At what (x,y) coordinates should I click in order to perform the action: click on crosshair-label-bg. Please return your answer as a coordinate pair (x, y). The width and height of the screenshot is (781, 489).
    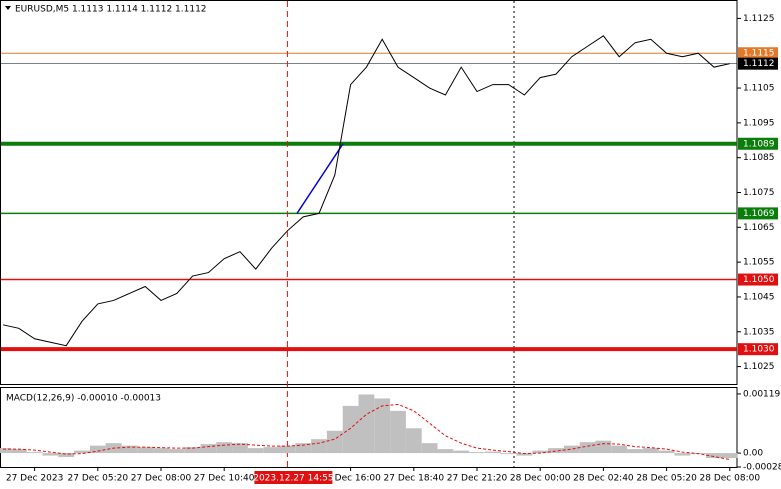
    Looking at the image, I should click on (293, 477).